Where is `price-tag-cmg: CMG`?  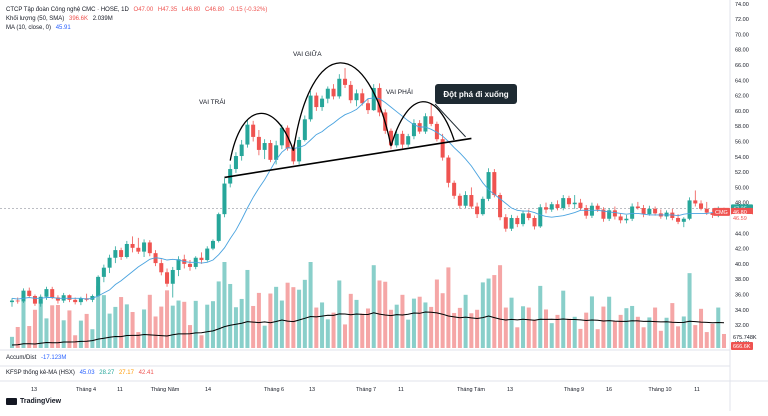 price-tag-cmg: CMG is located at coordinates (721, 213).